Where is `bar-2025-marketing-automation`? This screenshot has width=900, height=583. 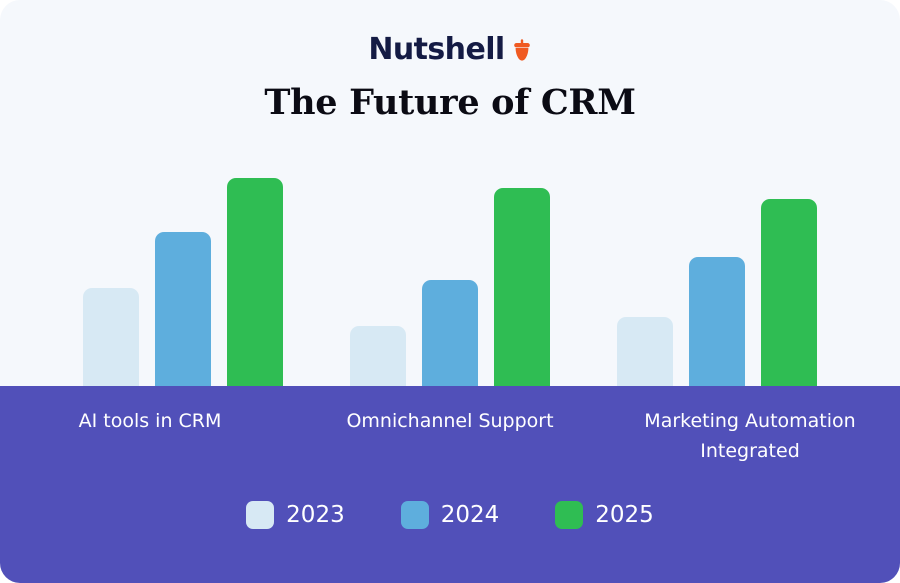 bar-2025-marketing-automation is located at coordinates (789, 292).